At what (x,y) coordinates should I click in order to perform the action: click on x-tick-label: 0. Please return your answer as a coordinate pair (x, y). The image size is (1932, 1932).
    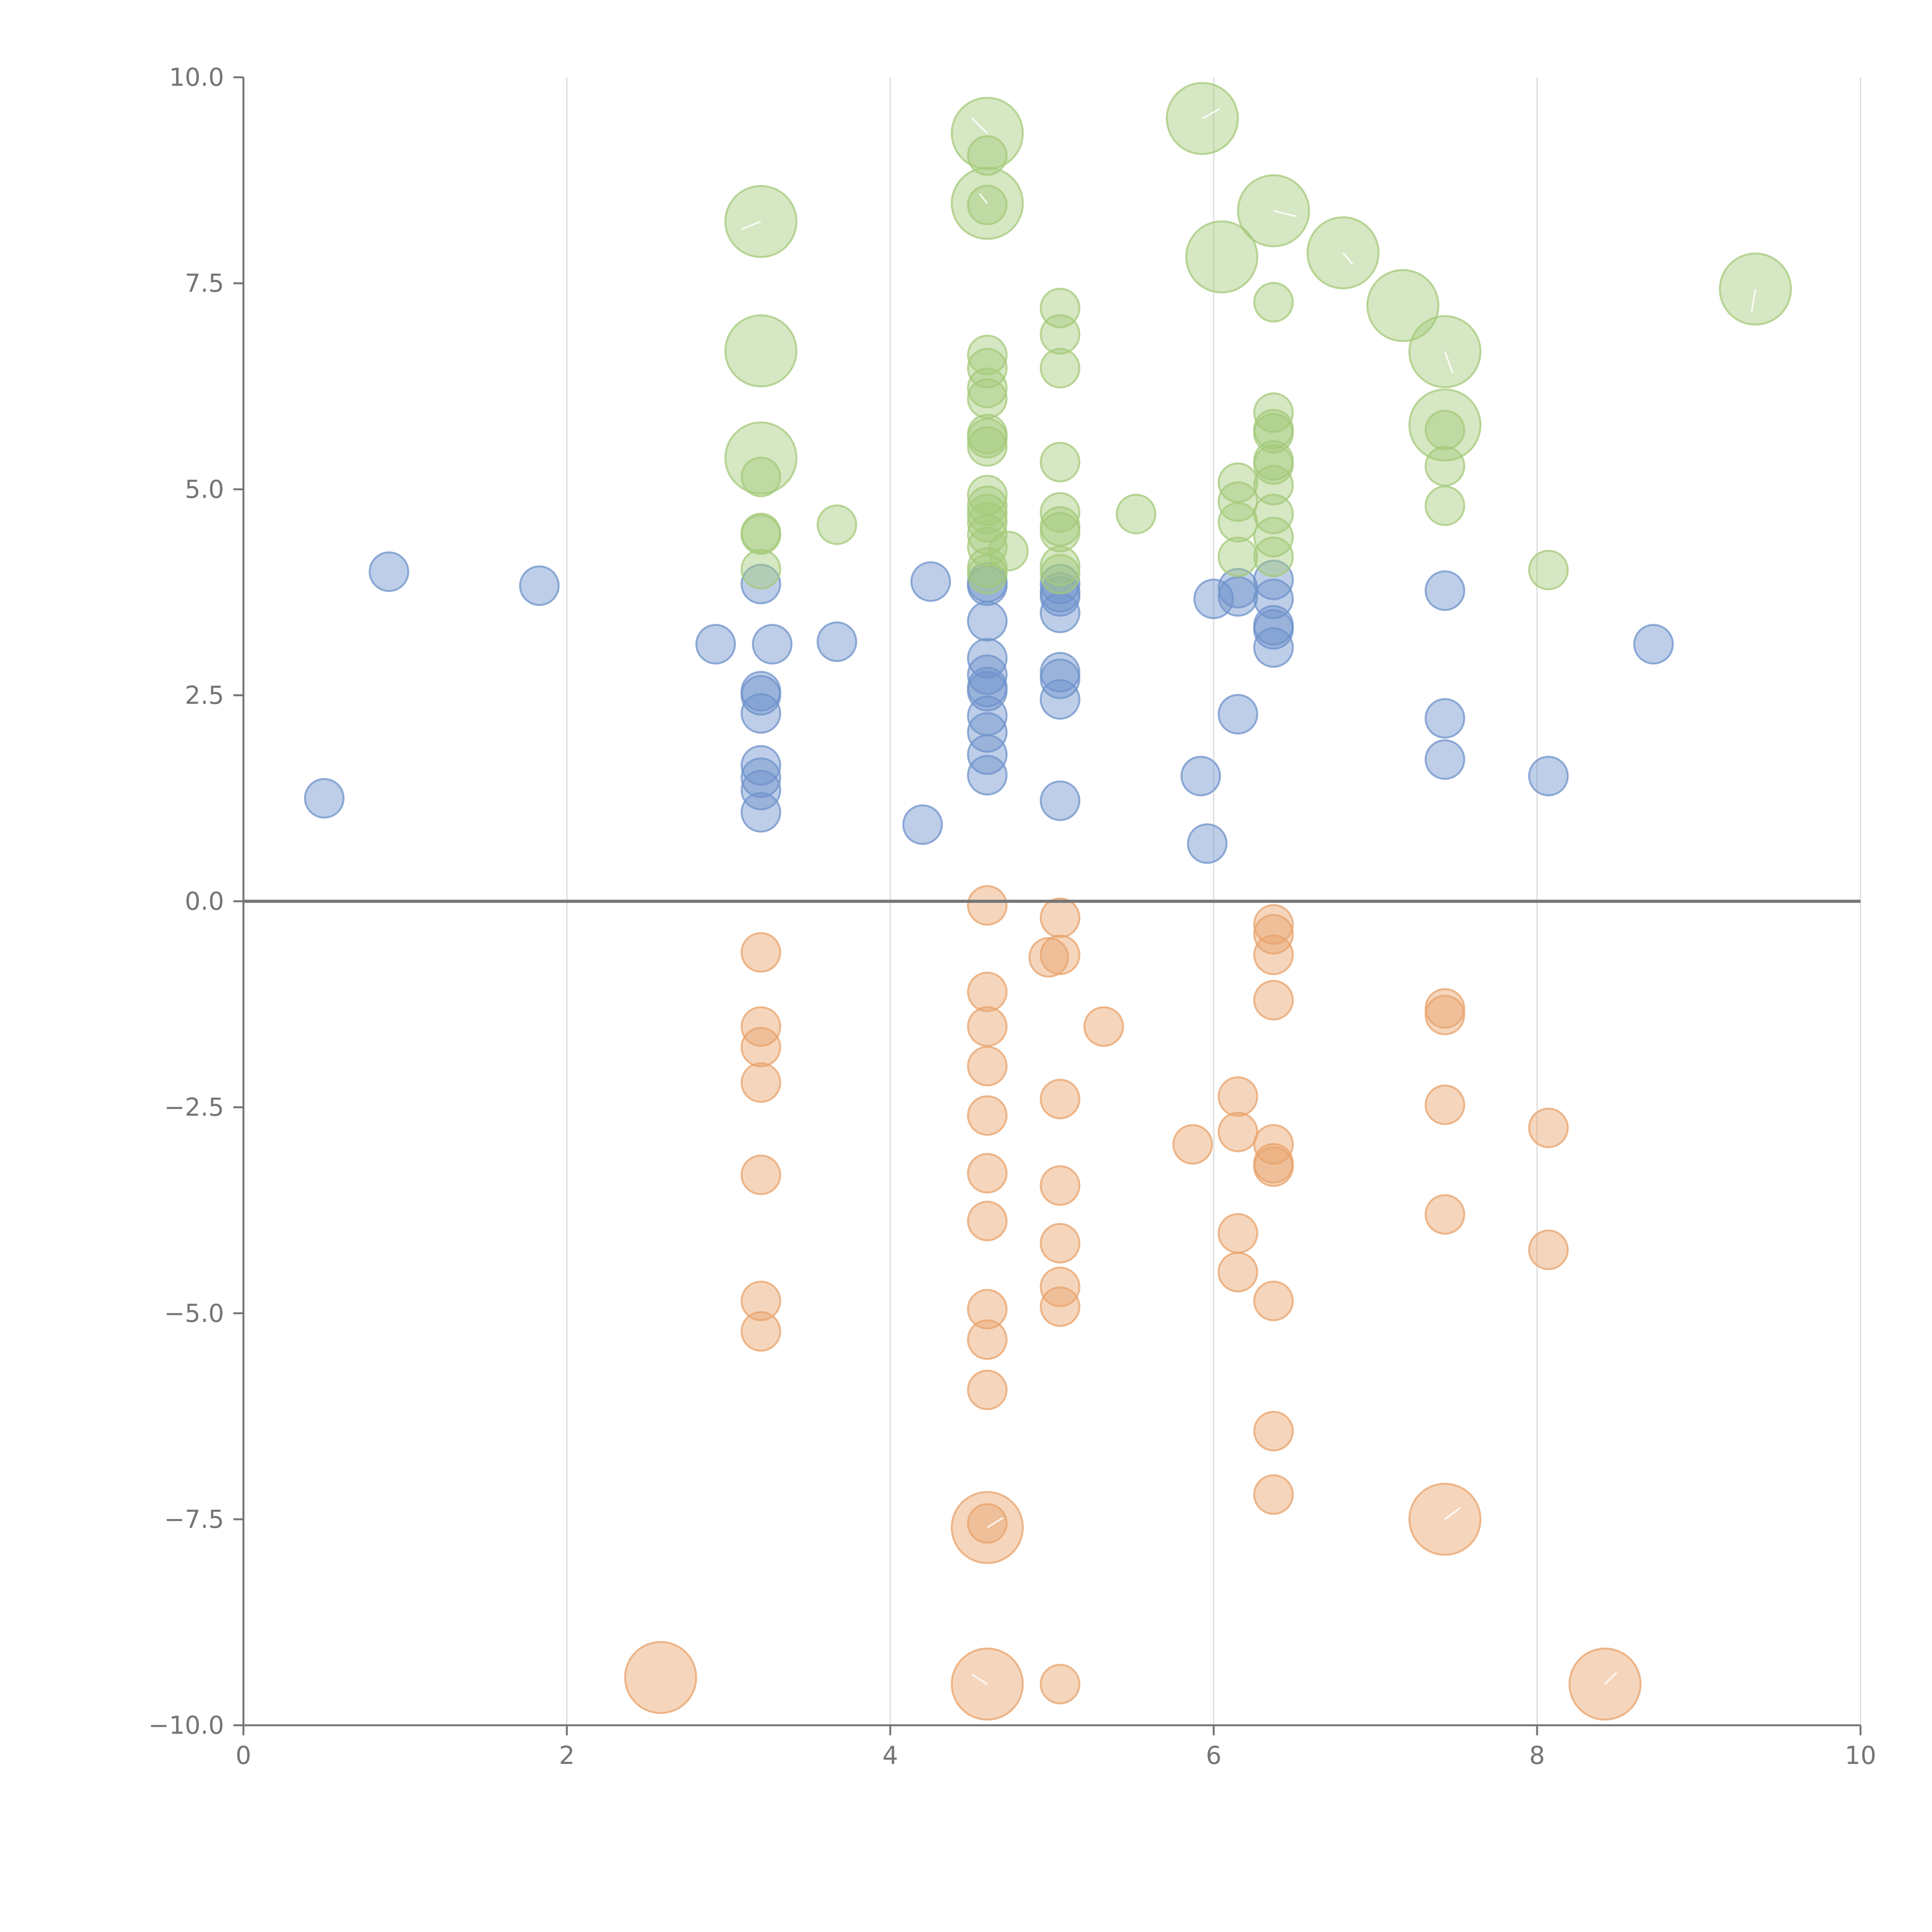
    Looking at the image, I should click on (244, 1756).